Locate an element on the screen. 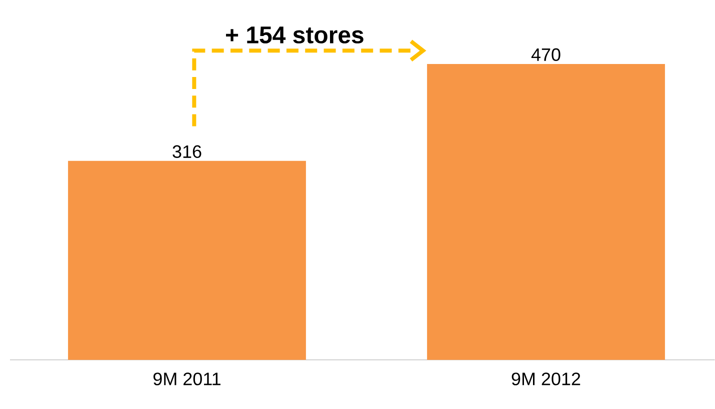 The height and width of the screenshot is (409, 715). x-tick-label: 9M 2012 is located at coordinates (546, 379).